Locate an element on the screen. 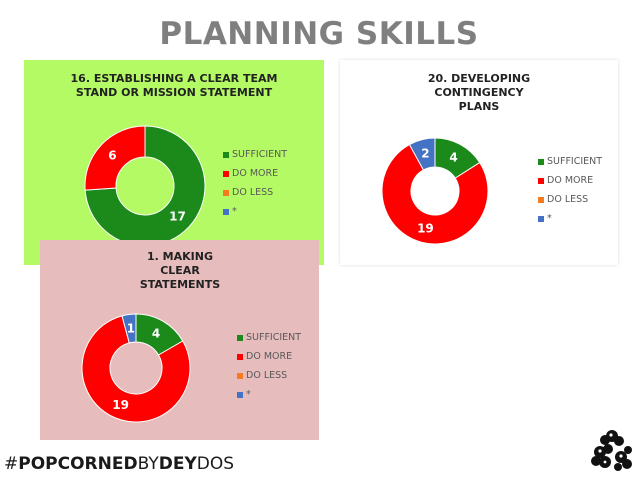 The image size is (638, 478). brand-popcorned: POPCORNED is located at coordinates (78, 464).